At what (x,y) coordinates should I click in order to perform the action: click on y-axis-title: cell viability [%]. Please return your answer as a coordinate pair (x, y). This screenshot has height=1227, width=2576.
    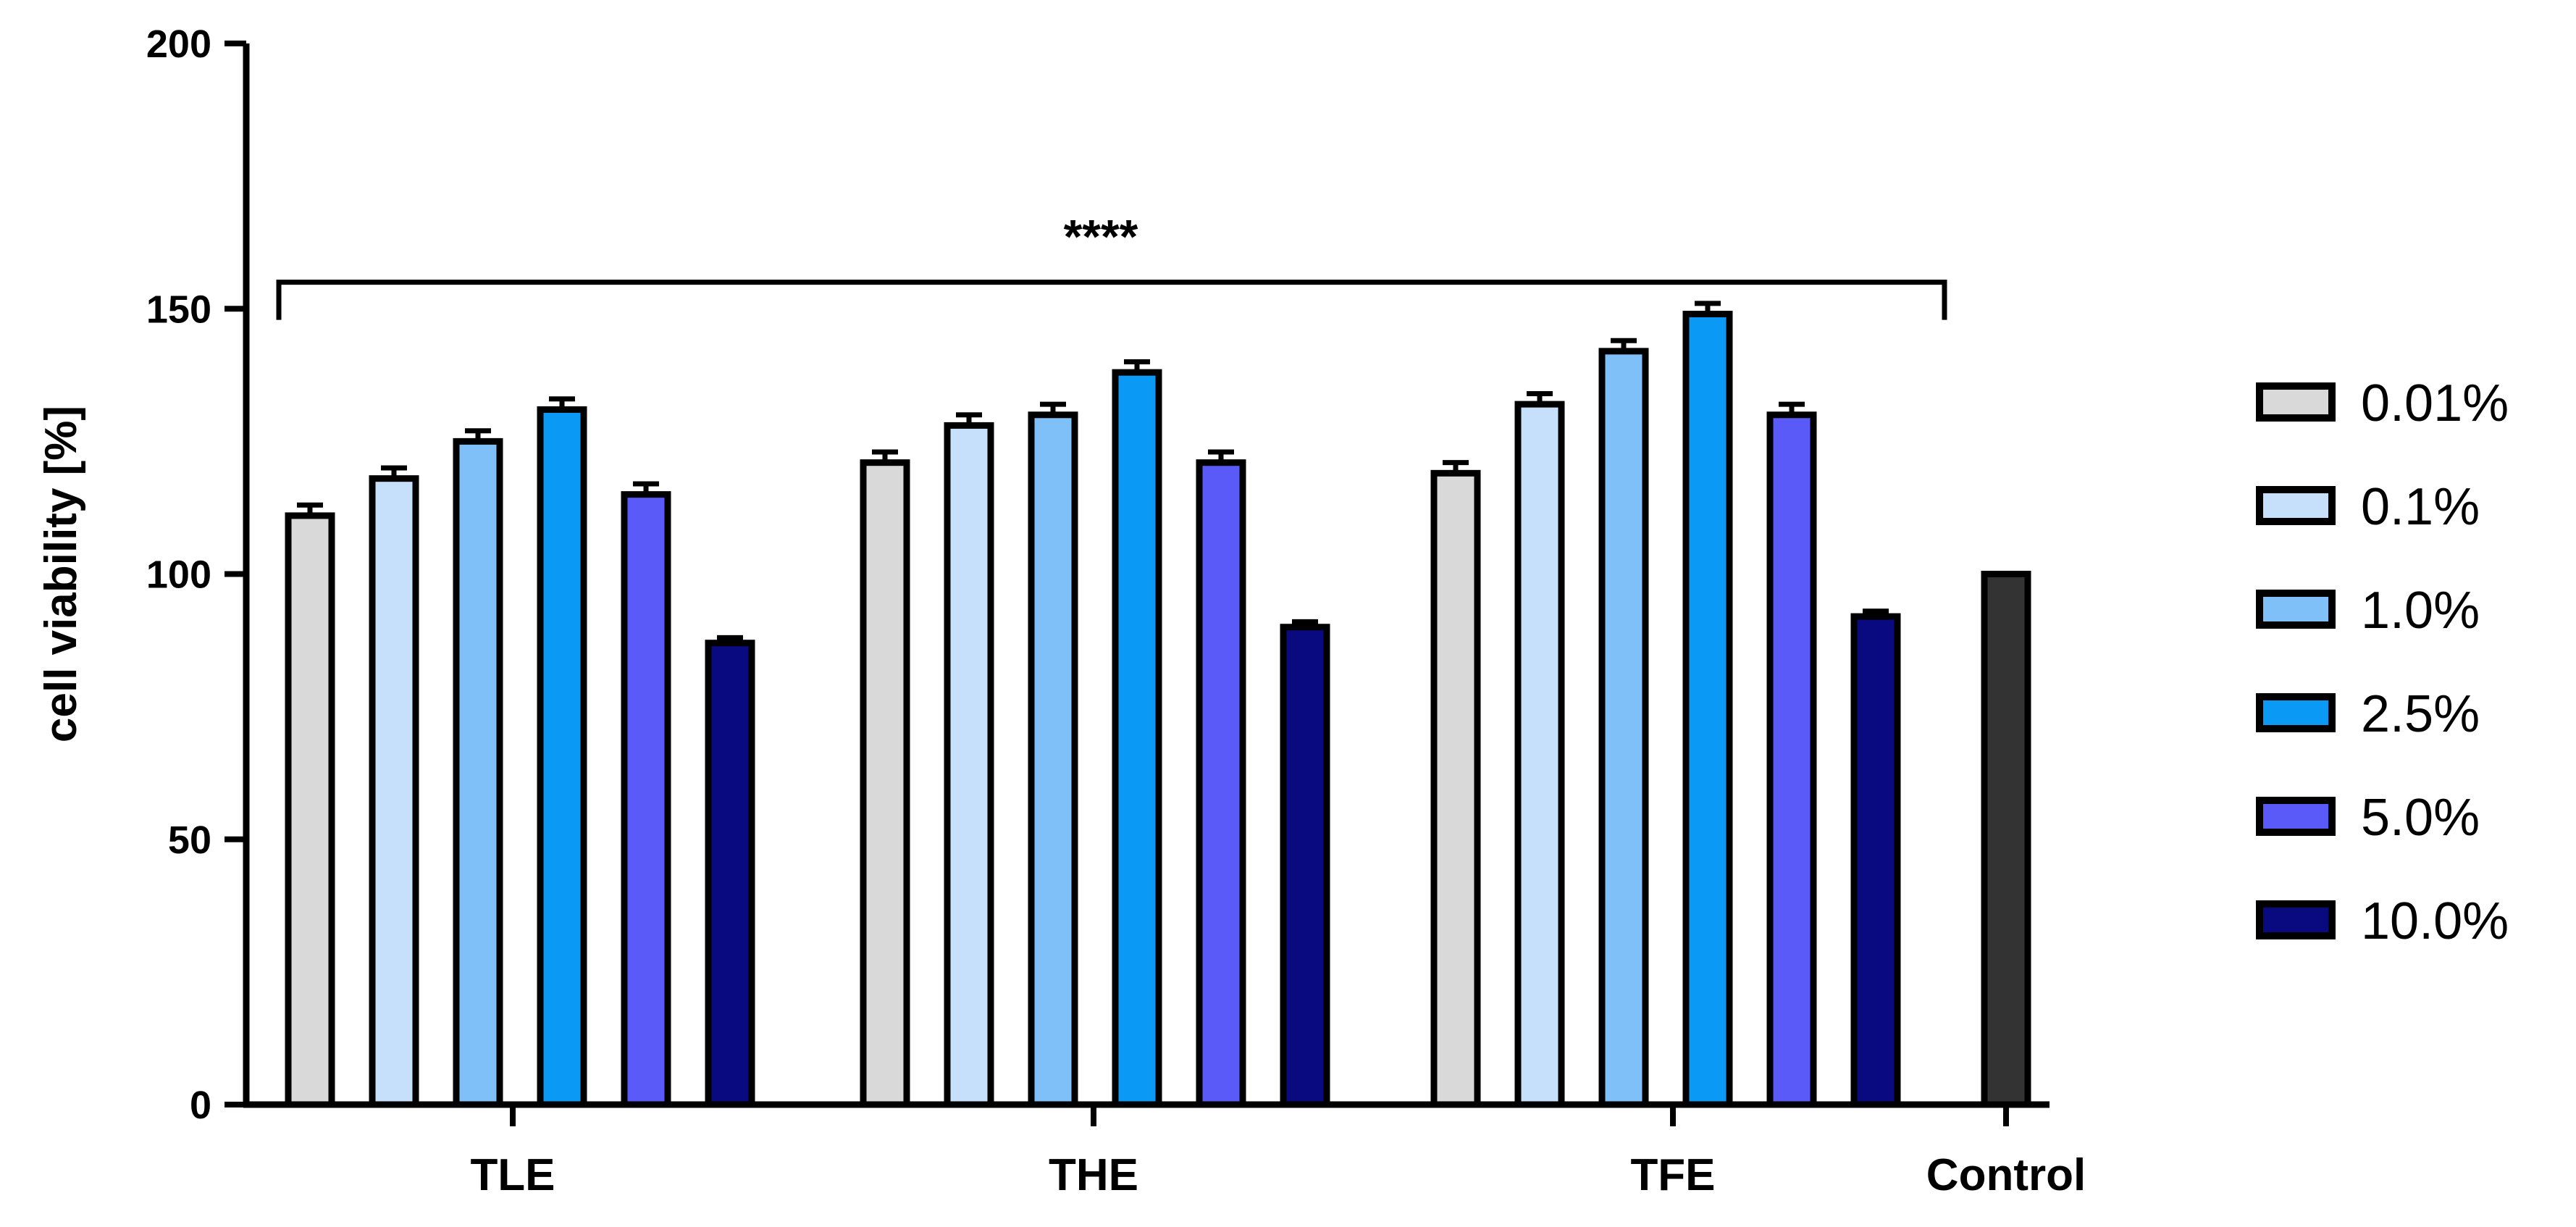
    Looking at the image, I should click on (61, 574).